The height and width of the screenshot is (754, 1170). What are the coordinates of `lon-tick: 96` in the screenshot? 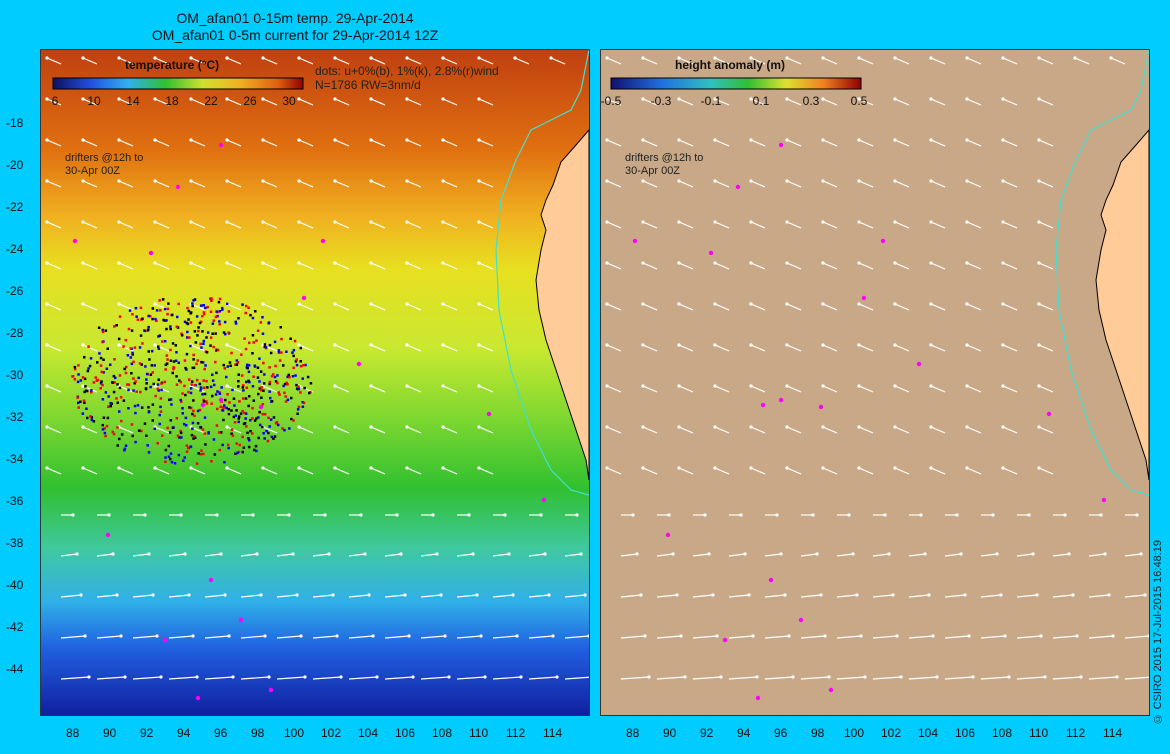 It's located at (781, 733).